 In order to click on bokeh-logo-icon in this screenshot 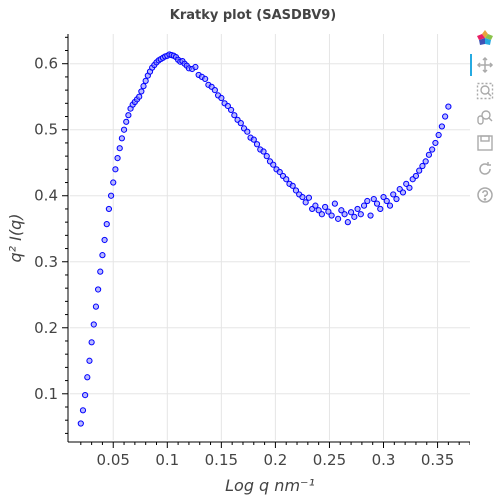, I will do `click(485, 39)`.